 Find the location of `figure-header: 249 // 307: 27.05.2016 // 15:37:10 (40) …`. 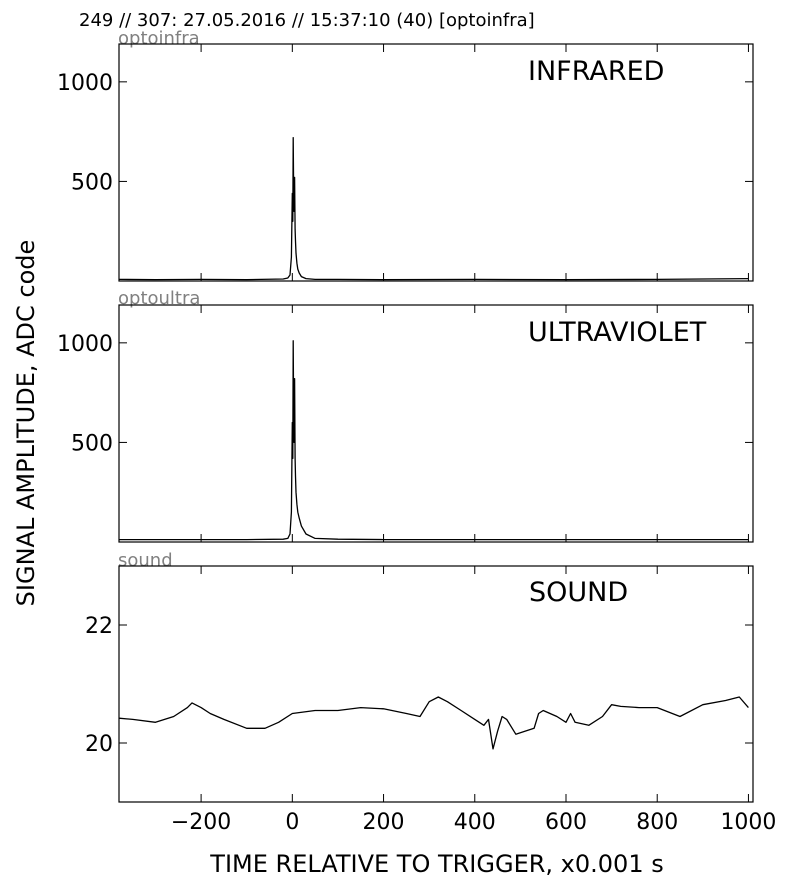

figure-header: 249 // 307: 27.05.2016 // 15:37:10 (40) … is located at coordinates (307, 20).